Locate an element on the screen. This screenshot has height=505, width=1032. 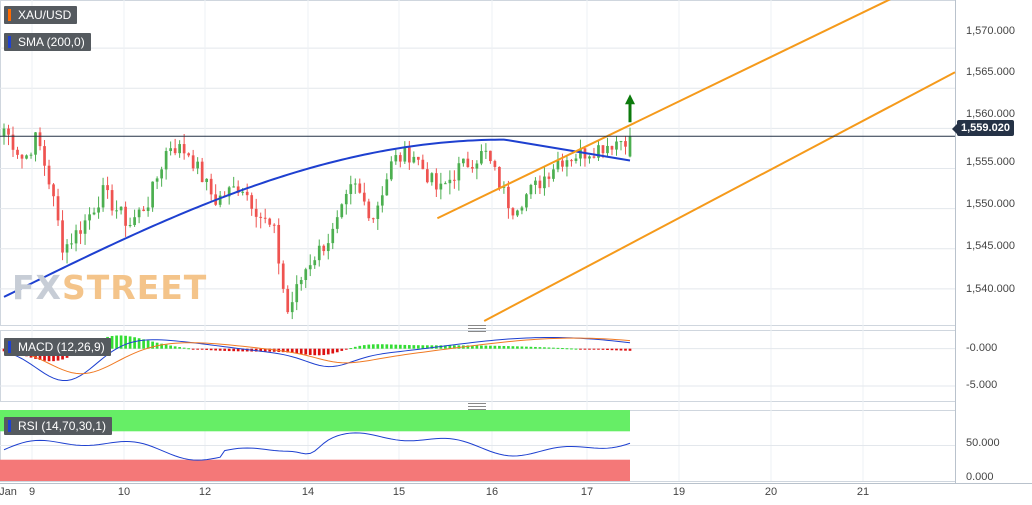
instrument-tag: XAU/USD is located at coordinates (41, 15).